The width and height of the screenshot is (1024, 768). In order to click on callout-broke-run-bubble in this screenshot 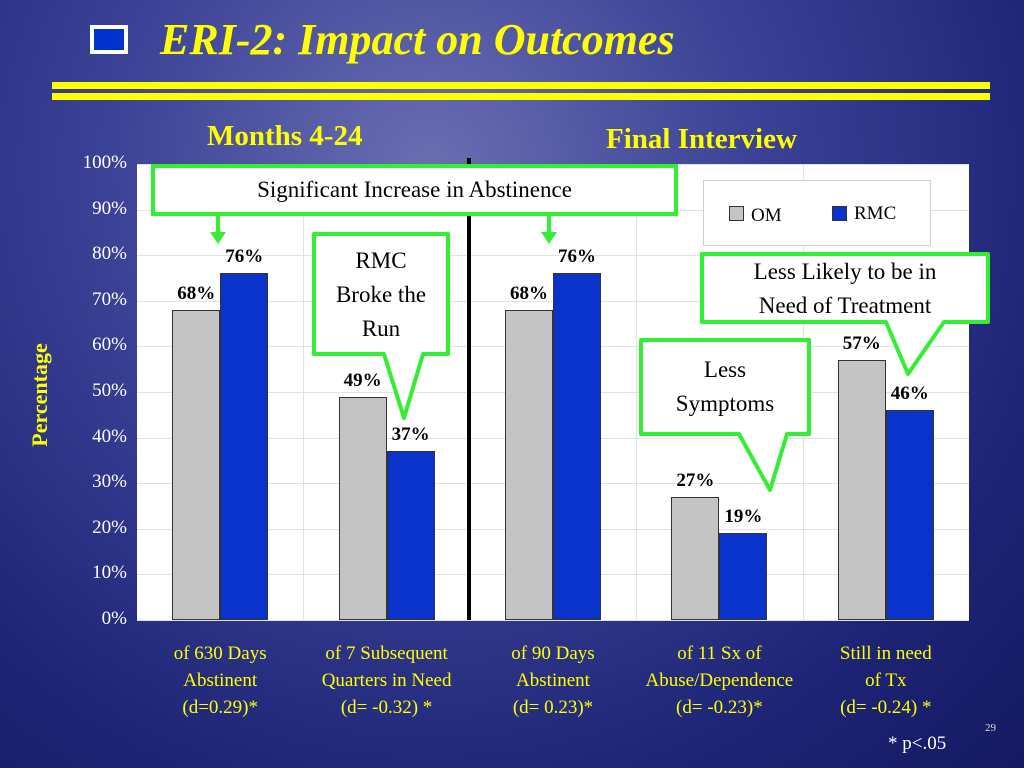, I will do `click(381, 326)`.